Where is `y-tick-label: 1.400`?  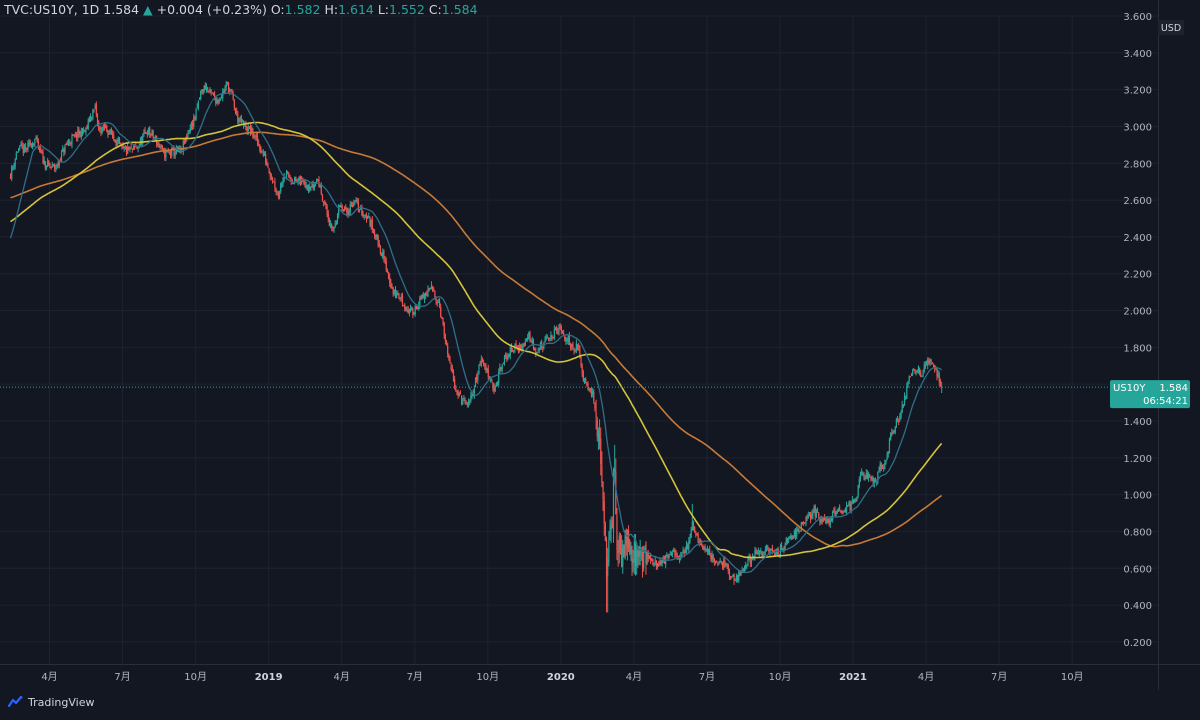 y-tick-label: 1.400 is located at coordinates (1137, 422).